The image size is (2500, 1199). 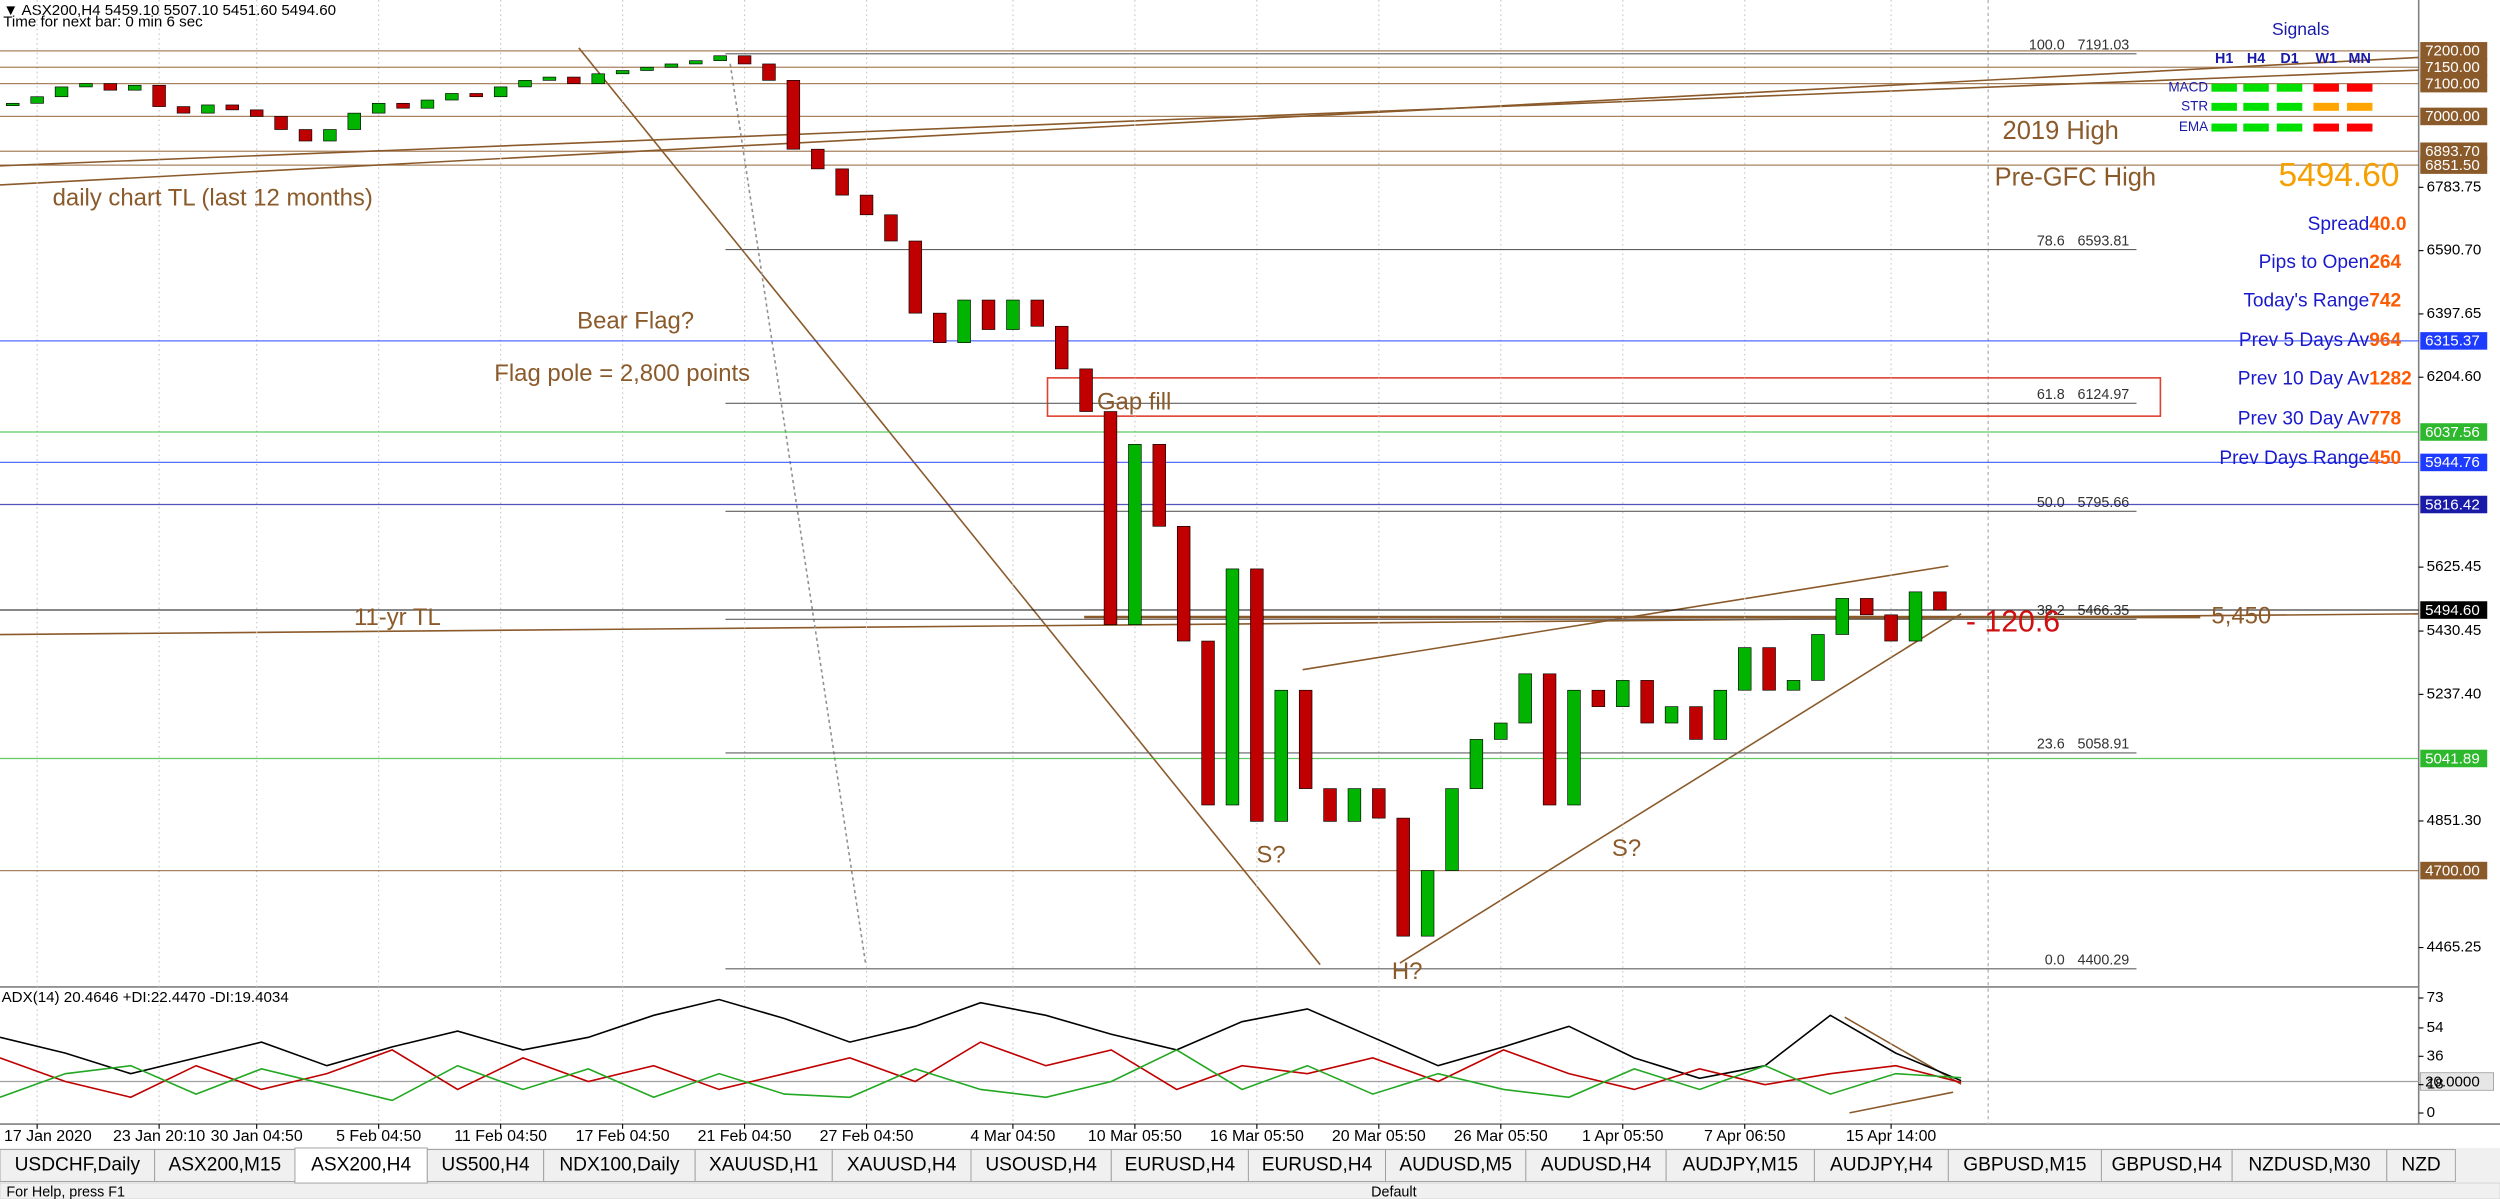 What do you see at coordinates (145, 997) in the screenshot?
I see `indicator-title: ADX(14) 20.4646 +DI:22.4470 -DI:19.4034` at bounding box center [145, 997].